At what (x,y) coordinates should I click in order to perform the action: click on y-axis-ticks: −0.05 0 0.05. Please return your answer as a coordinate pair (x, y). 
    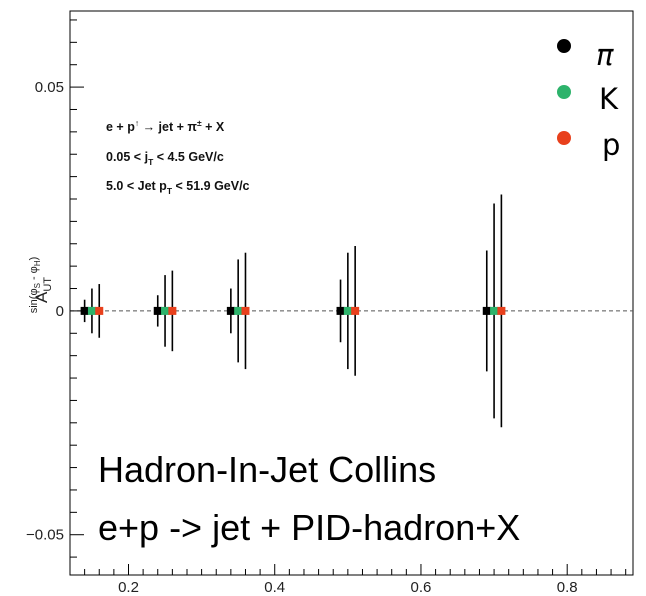
    Looking at the image, I should click on (55, 288).